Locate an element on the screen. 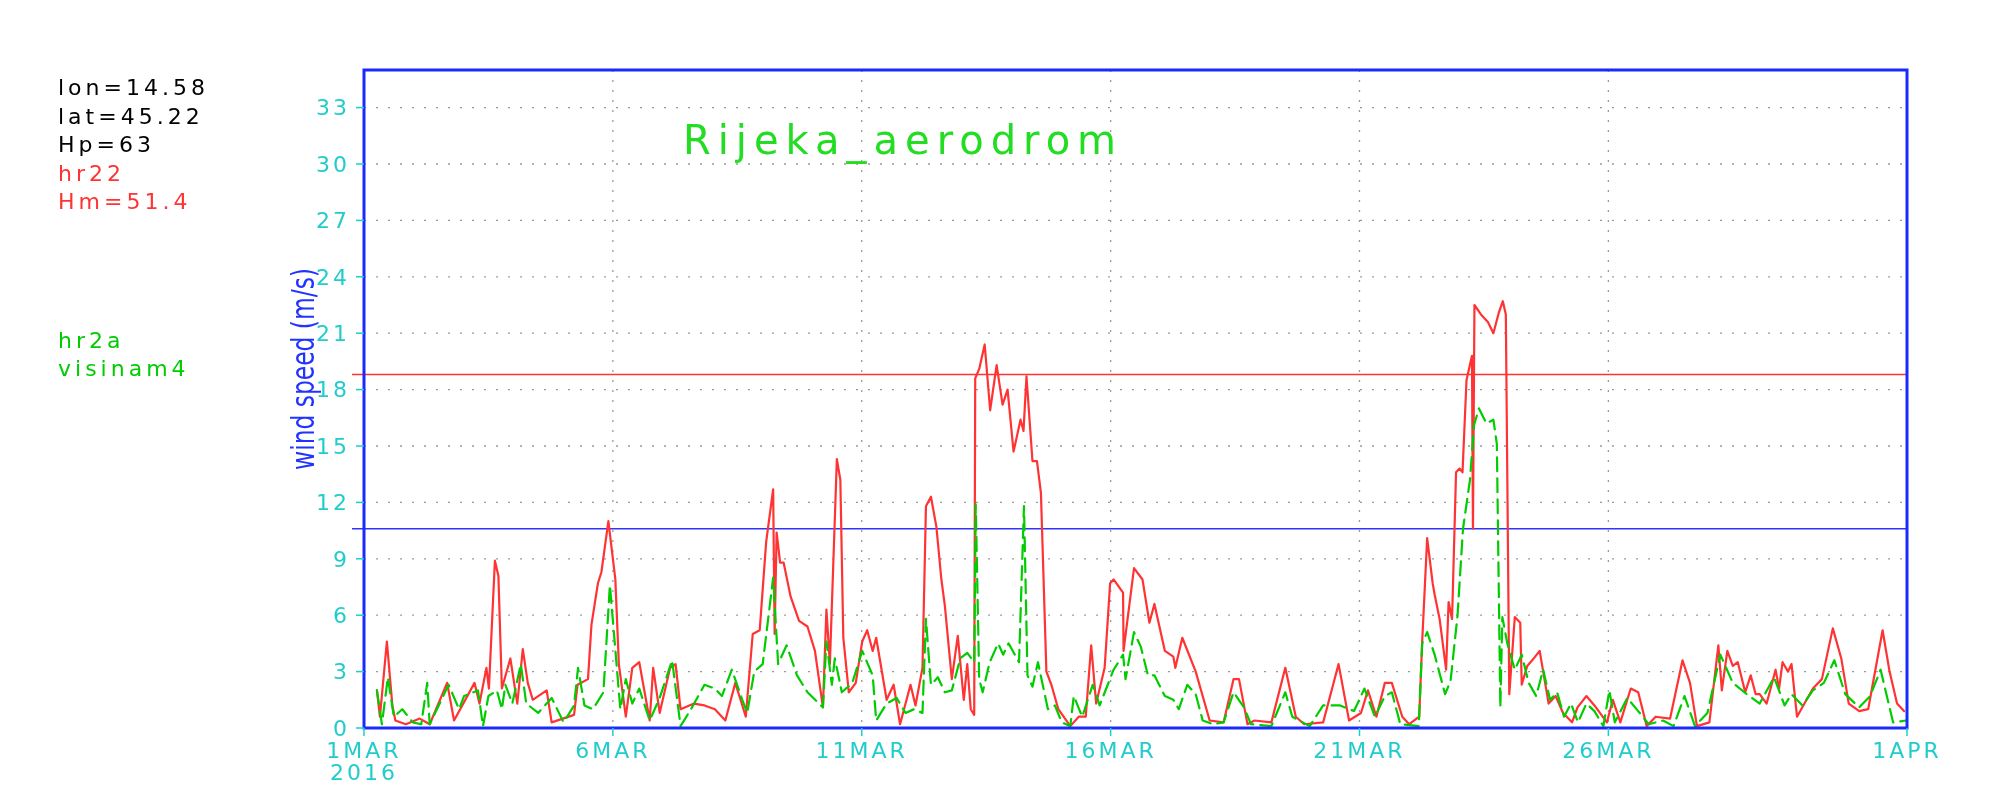 The height and width of the screenshot is (800, 2000). text: Rijeka_aerodrom is located at coordinates (903, 140).